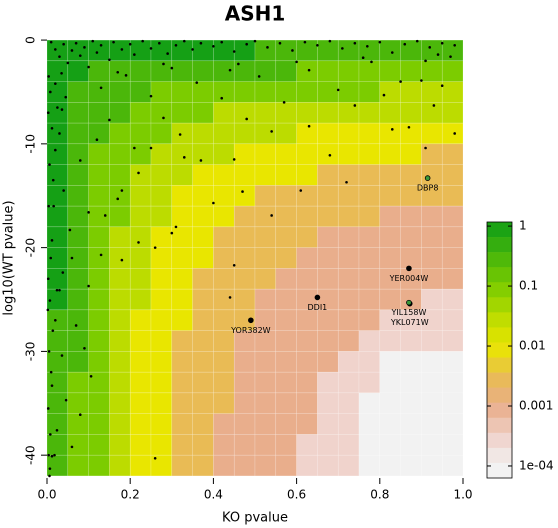 This screenshot has height=528, width=558. I want to click on colorbar-tick-label: 0.1, so click(528, 286).